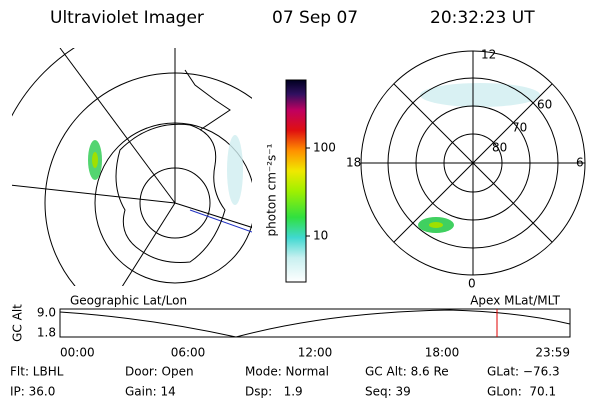 This screenshot has height=400, width=600. Describe the element at coordinates (127, 18) in the screenshot. I see `instrument: Ultraviolet Imager` at that location.